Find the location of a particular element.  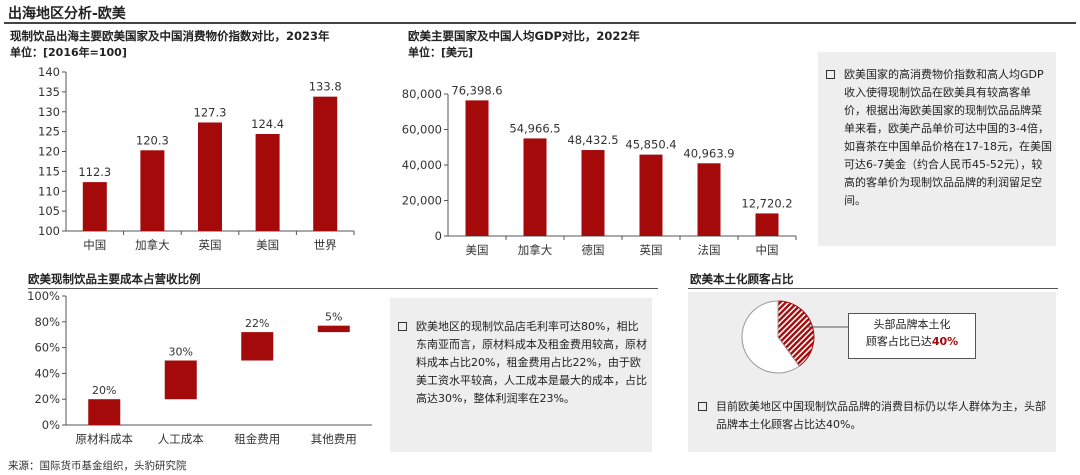

y-tick-label: 0 is located at coordinates (438, 236).